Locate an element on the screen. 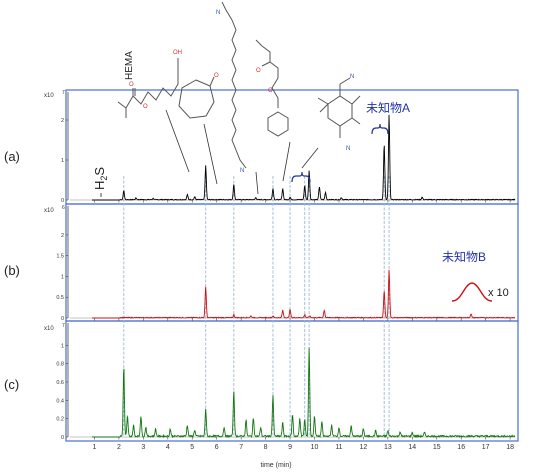 This screenshot has height=473, width=536. unknown-a-label: 未知物A is located at coordinates (388, 108).